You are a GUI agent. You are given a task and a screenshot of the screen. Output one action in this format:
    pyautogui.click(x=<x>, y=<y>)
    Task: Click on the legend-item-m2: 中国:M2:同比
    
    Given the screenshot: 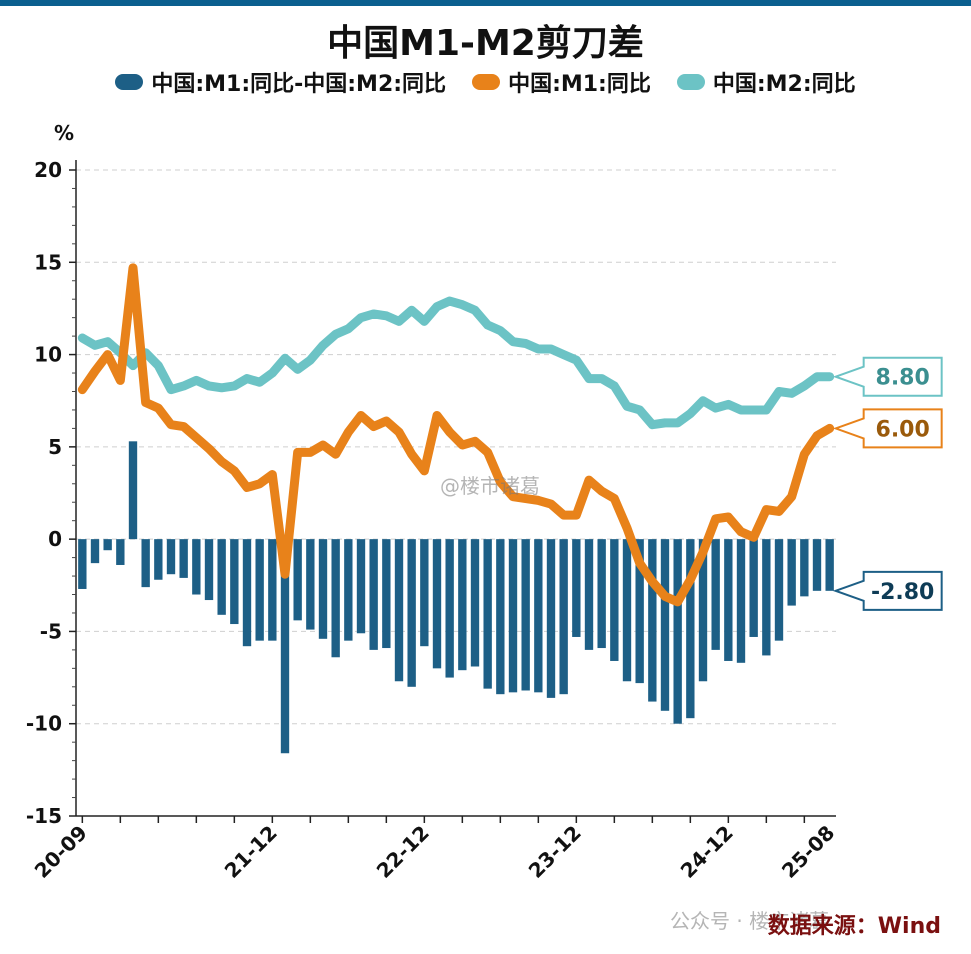 What is the action you would take?
    pyautogui.click(x=766, y=82)
    